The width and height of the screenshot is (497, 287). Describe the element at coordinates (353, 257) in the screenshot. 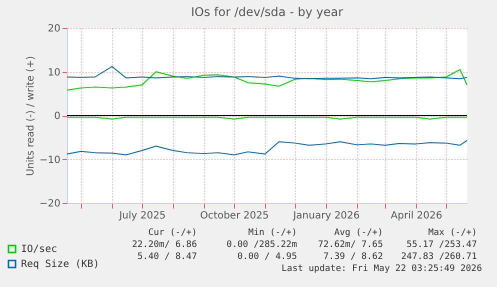

I see `text: 7.39 / 8.62` at that location.